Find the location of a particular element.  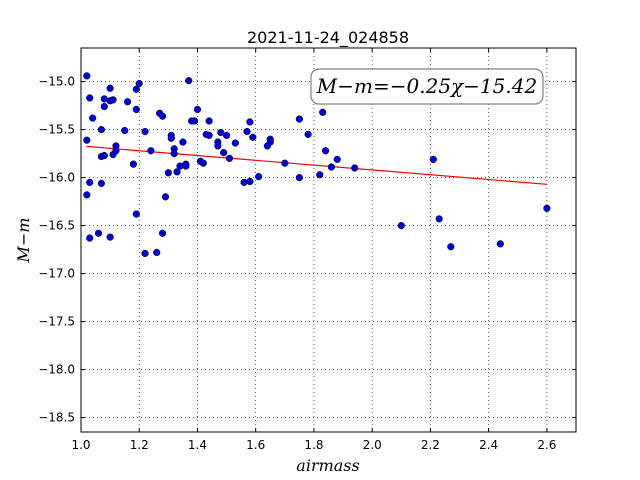

x-tick-label: 1.4 is located at coordinates (197, 445).